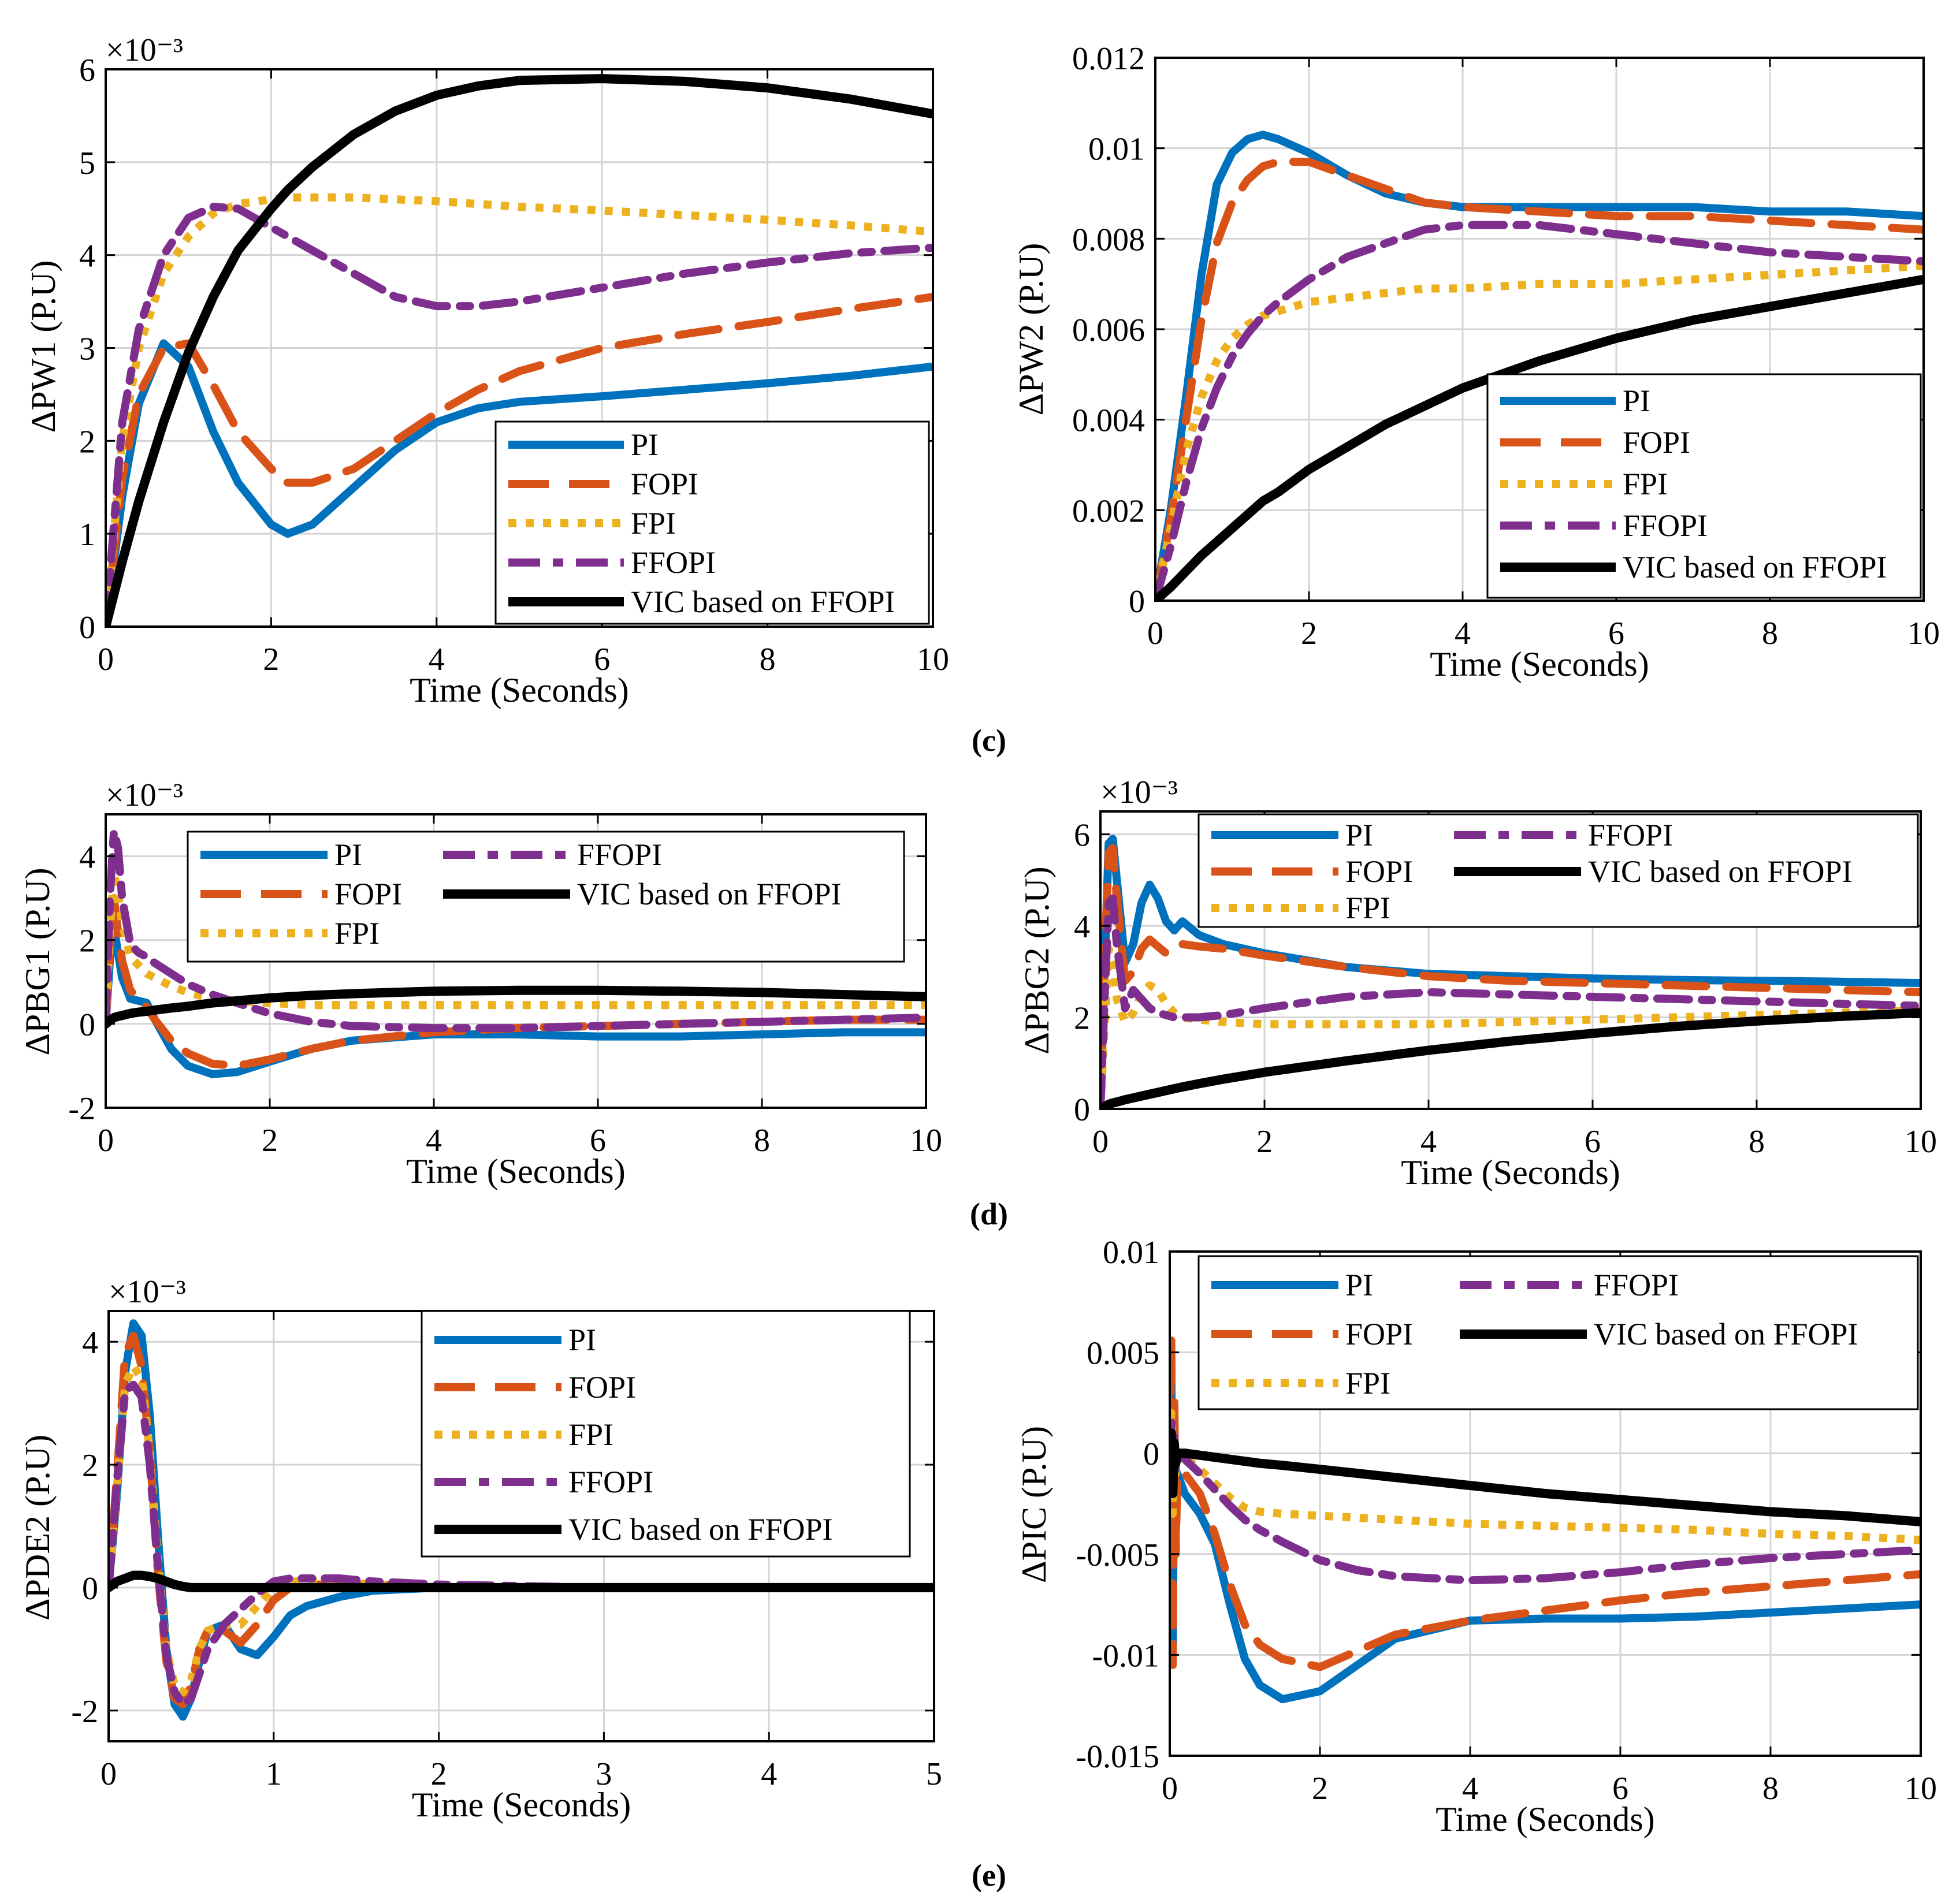  I want to click on subfigure-label-d: (d), so click(989, 1214).